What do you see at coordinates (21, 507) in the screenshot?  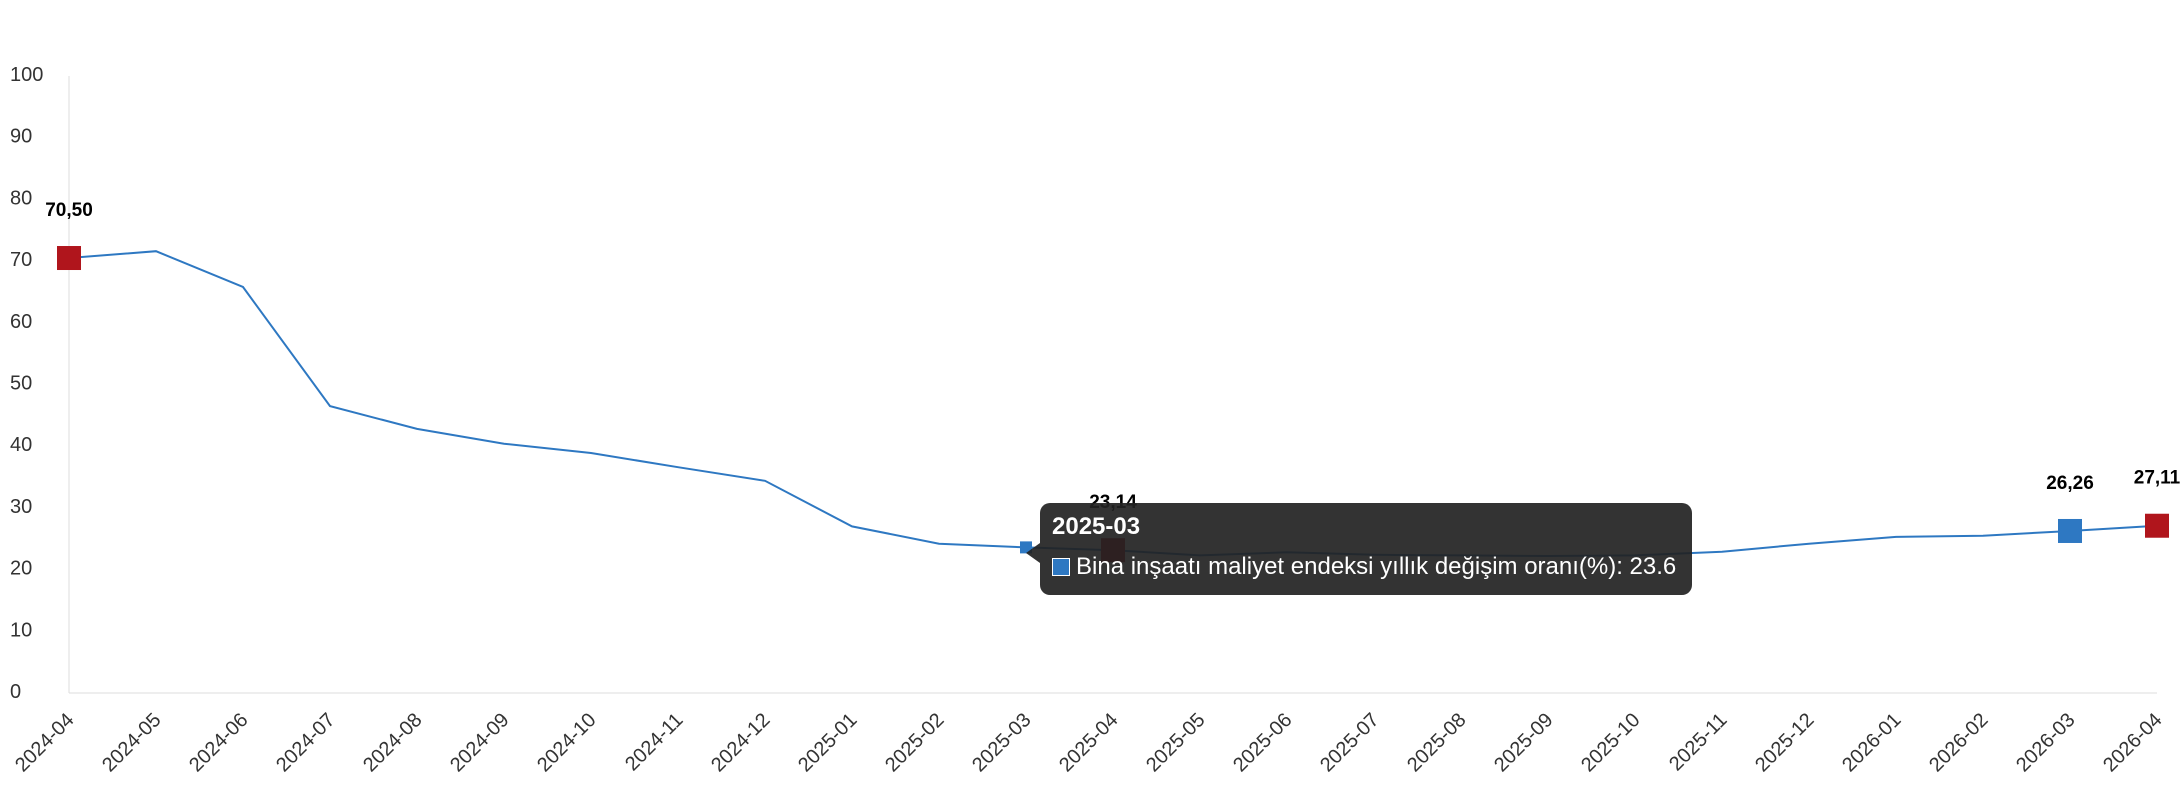 I see `y-tick-label: 30` at bounding box center [21, 507].